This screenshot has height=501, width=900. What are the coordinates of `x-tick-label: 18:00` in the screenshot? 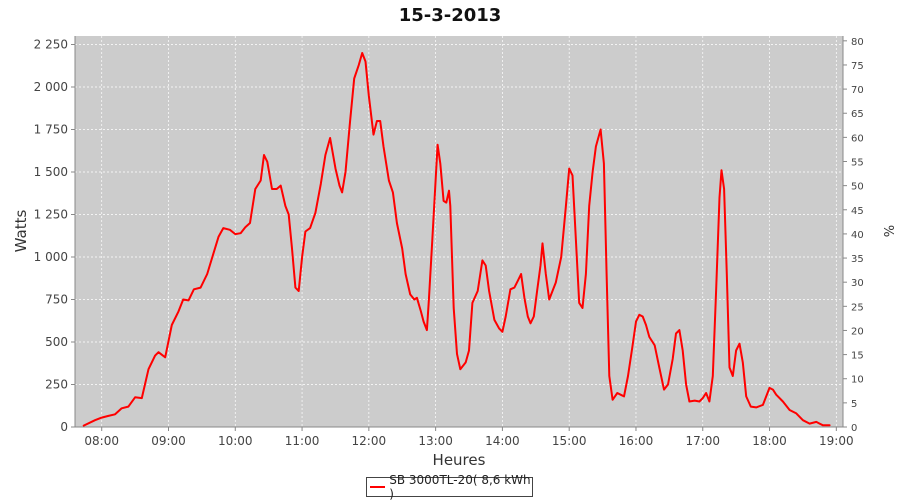 It's located at (769, 441).